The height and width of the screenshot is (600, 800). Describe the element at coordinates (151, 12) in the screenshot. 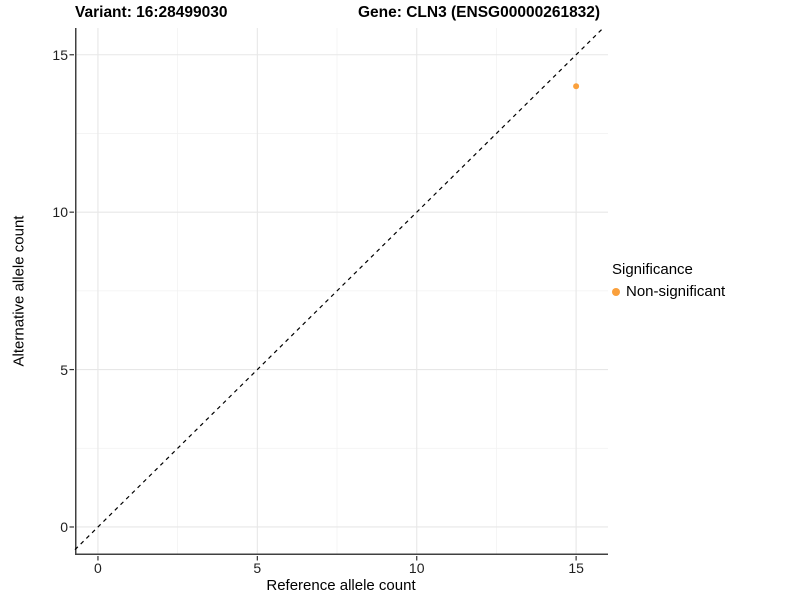

I see `variant-title: Variant: 16:28499030` at that location.